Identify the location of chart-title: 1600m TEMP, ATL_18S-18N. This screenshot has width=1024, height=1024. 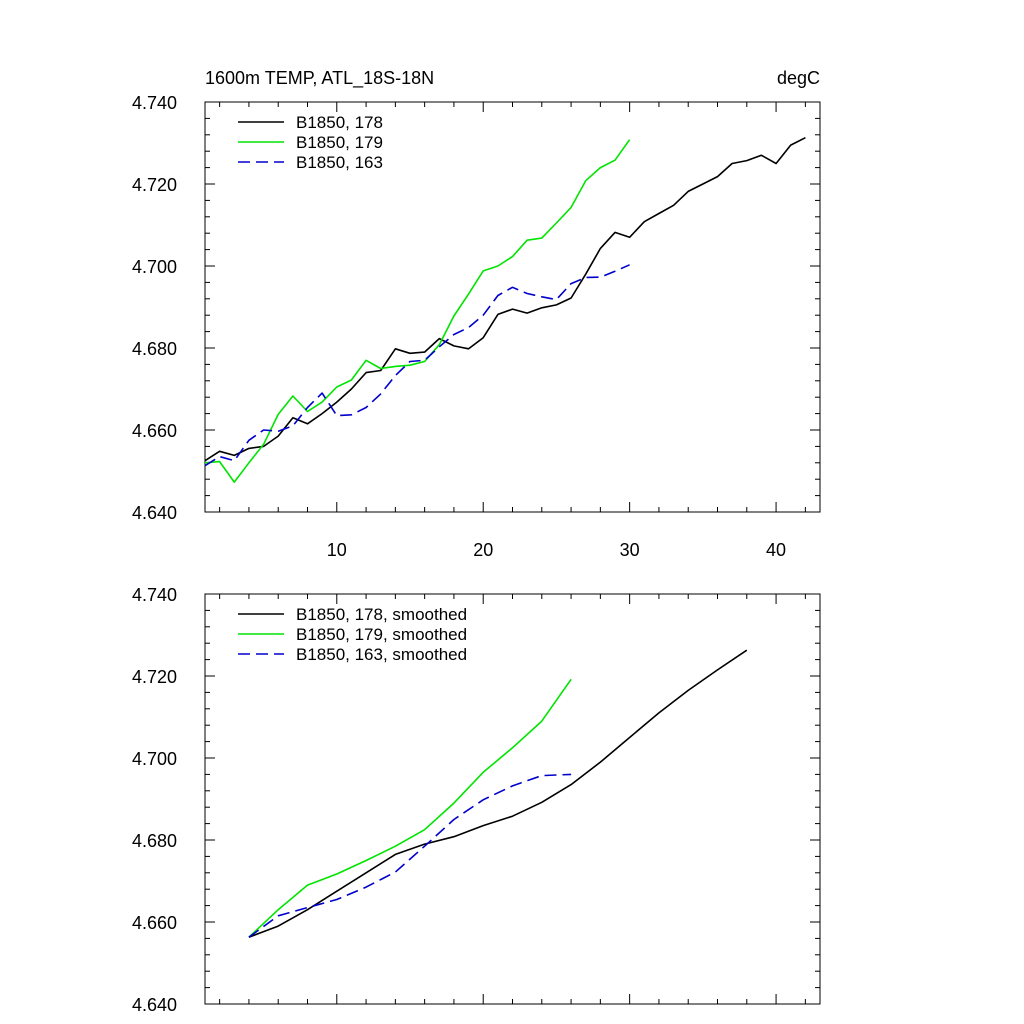
(319, 78).